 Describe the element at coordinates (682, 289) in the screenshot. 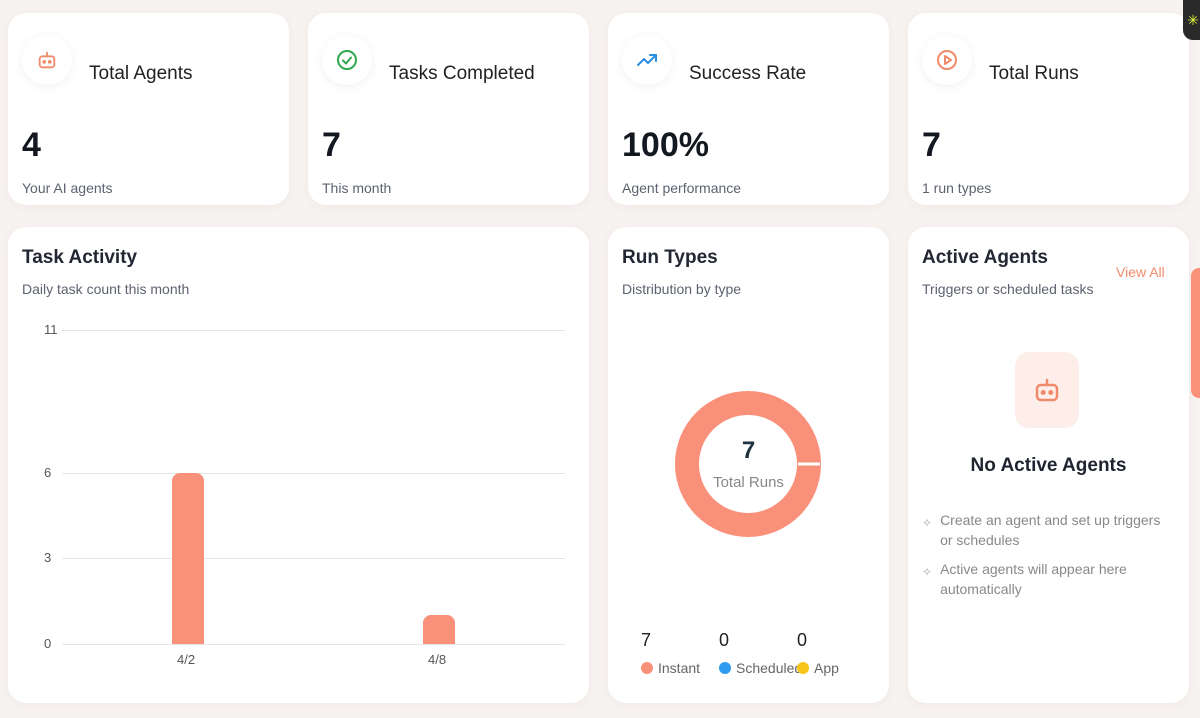

I see `panel-subtitle: Distribution by type` at that location.